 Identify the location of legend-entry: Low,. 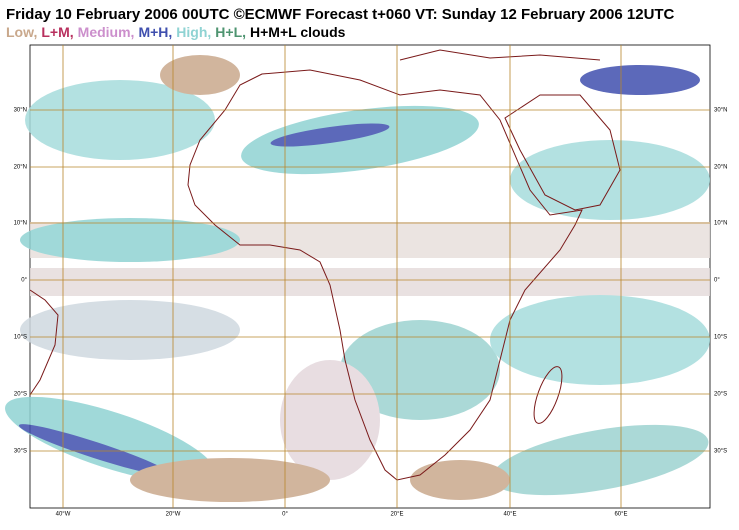
(21, 32).